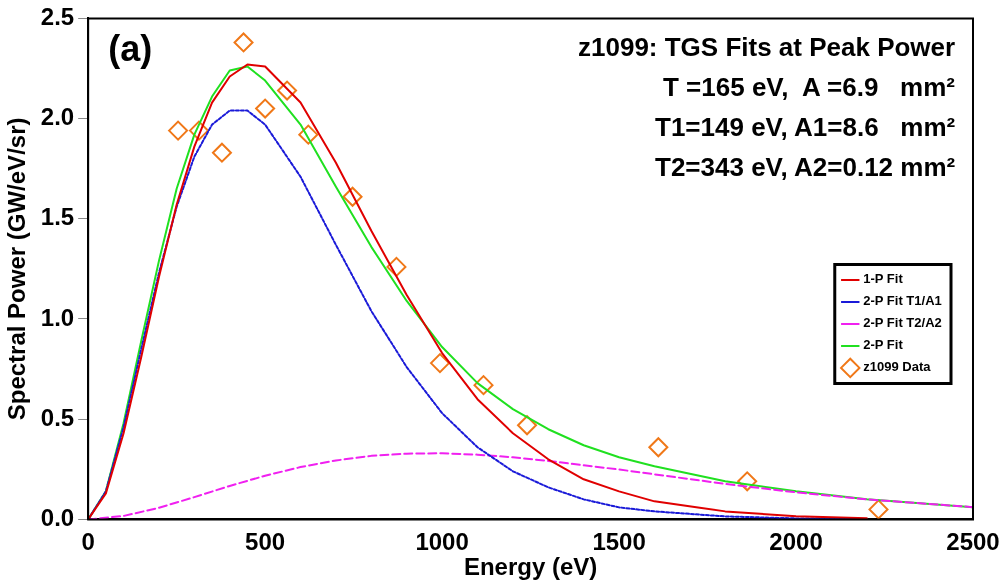  What do you see at coordinates (57, 317) in the screenshot?
I see `y-tick-label: 1.0` at bounding box center [57, 317].